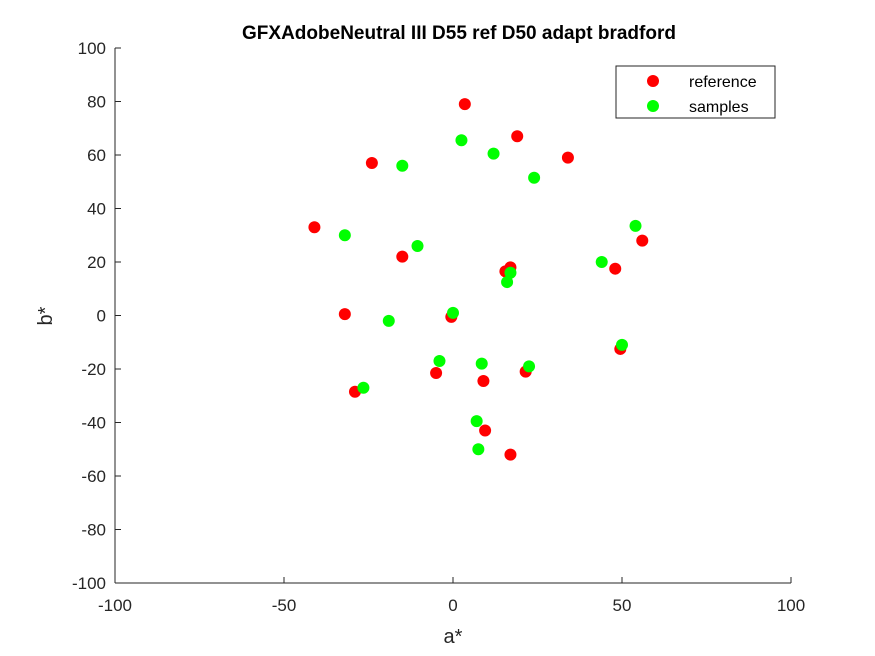  I want to click on legend: reference samples, so click(695, 92).